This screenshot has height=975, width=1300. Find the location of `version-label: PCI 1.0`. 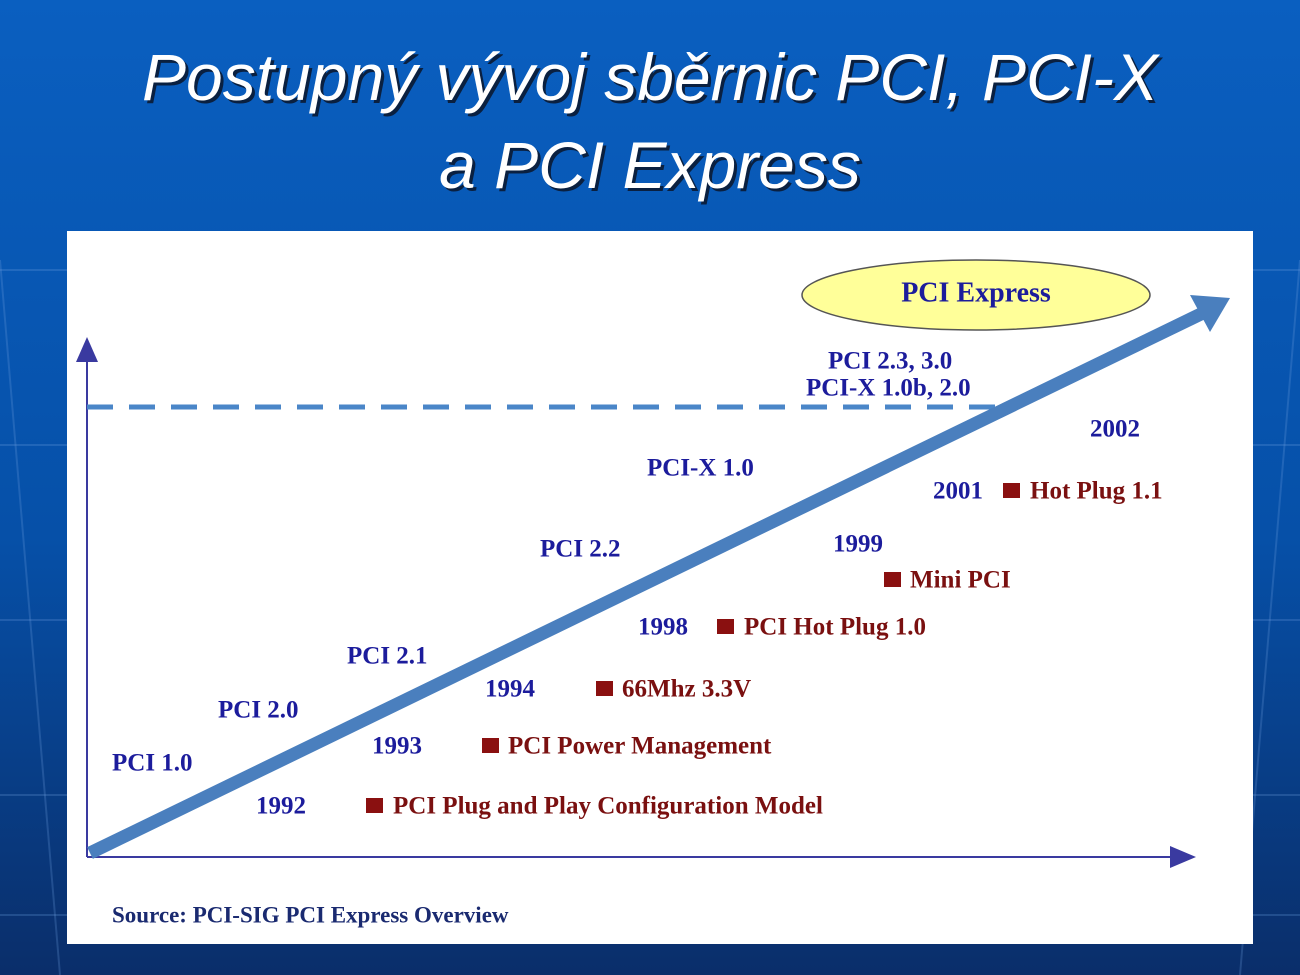

version-label: PCI 1.0 is located at coordinates (152, 763).